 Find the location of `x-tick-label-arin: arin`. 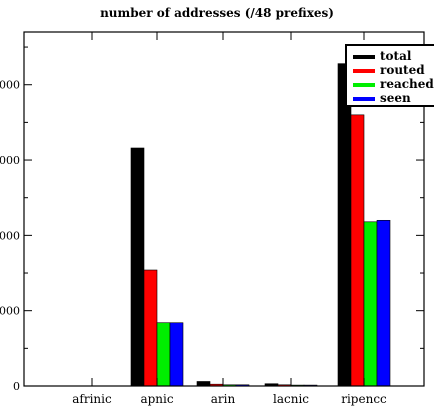

x-tick-label-arin: arin is located at coordinates (223, 399).